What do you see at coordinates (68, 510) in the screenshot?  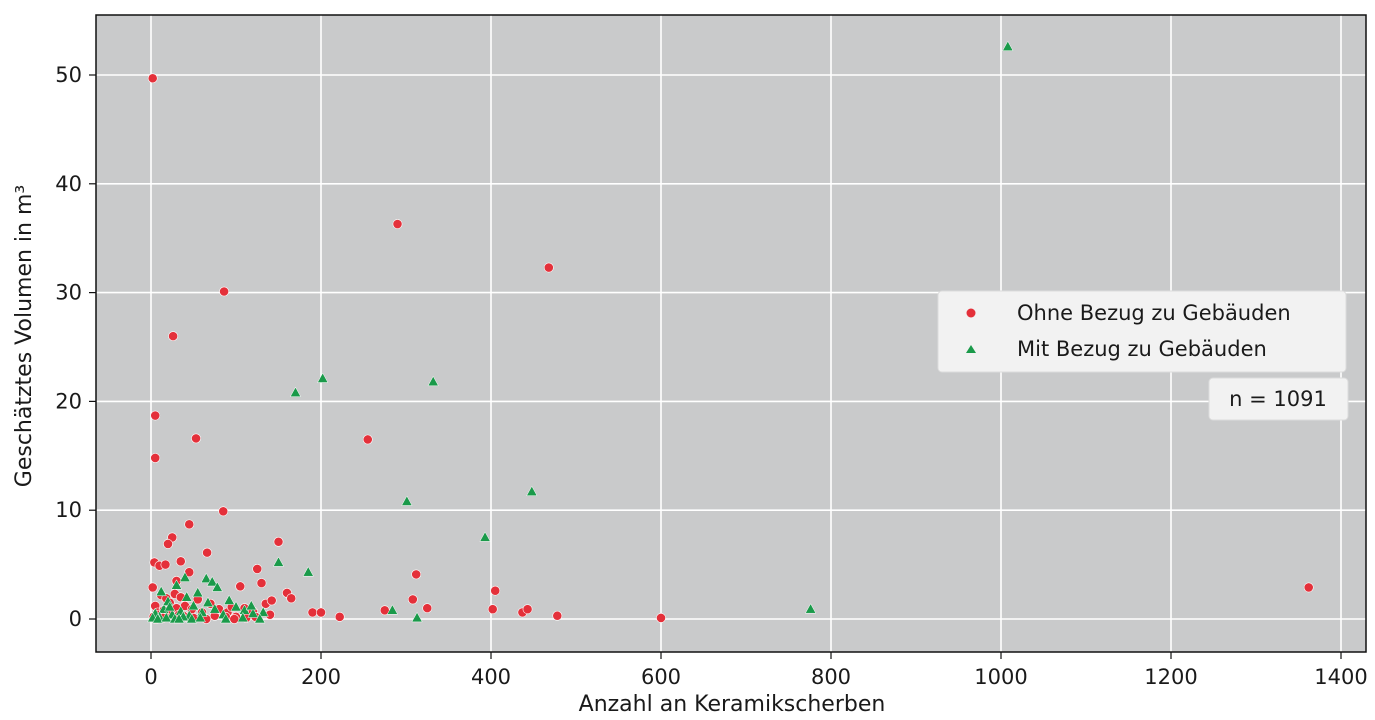 I see `y-tick-label: 10` at bounding box center [68, 510].